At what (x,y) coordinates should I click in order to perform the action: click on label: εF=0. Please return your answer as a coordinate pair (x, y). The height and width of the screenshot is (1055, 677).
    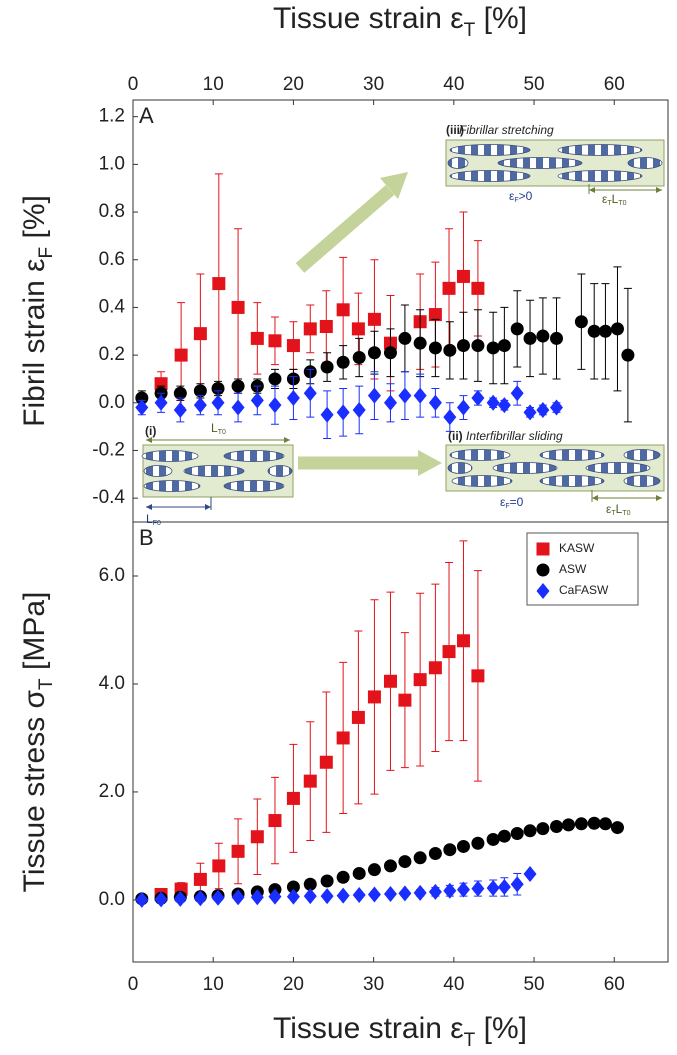
    Looking at the image, I should click on (512, 502).